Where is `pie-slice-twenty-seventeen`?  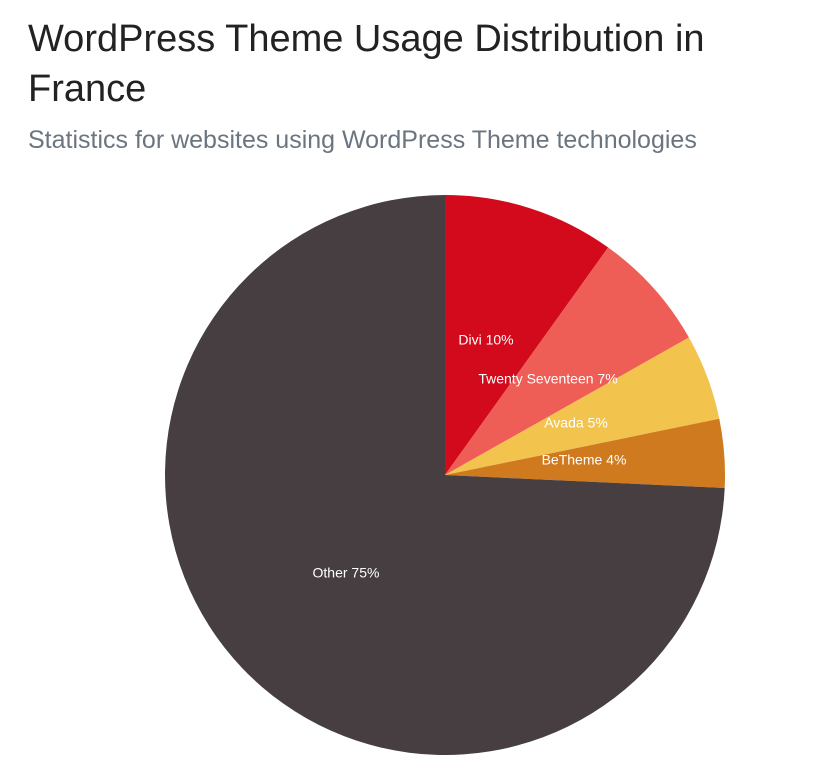 pie-slice-twenty-seventeen is located at coordinates (567, 361).